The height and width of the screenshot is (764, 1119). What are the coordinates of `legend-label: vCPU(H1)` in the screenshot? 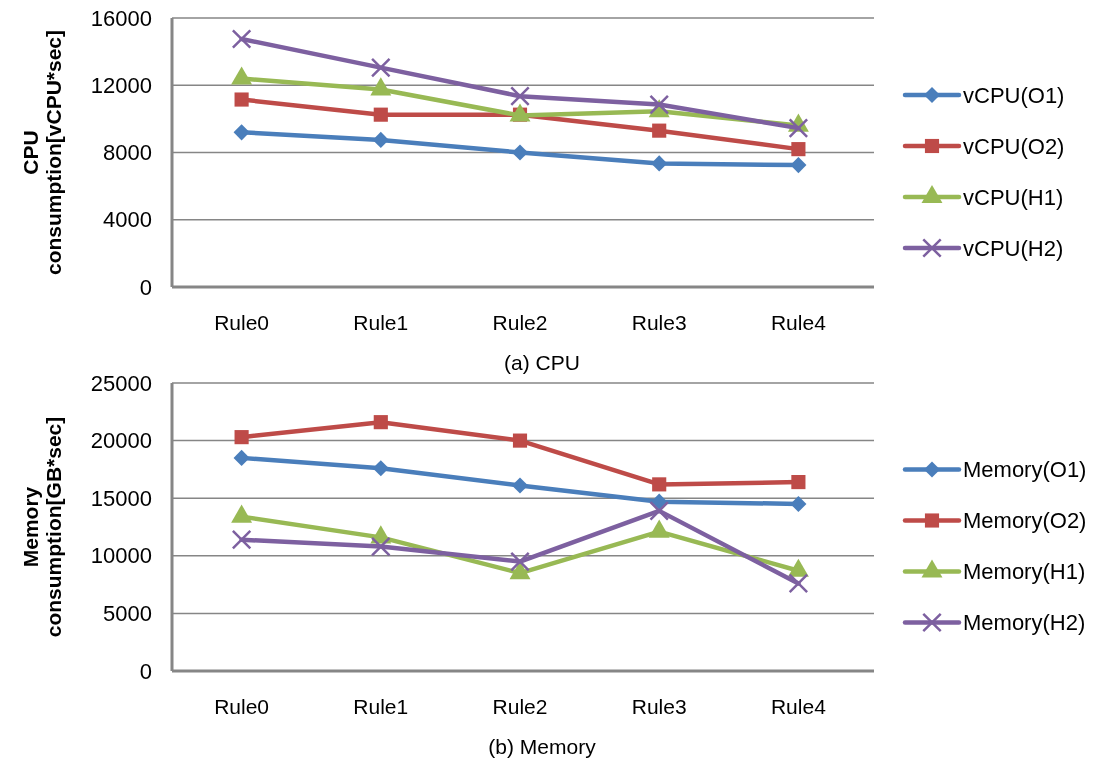 It's located at (1013, 197).